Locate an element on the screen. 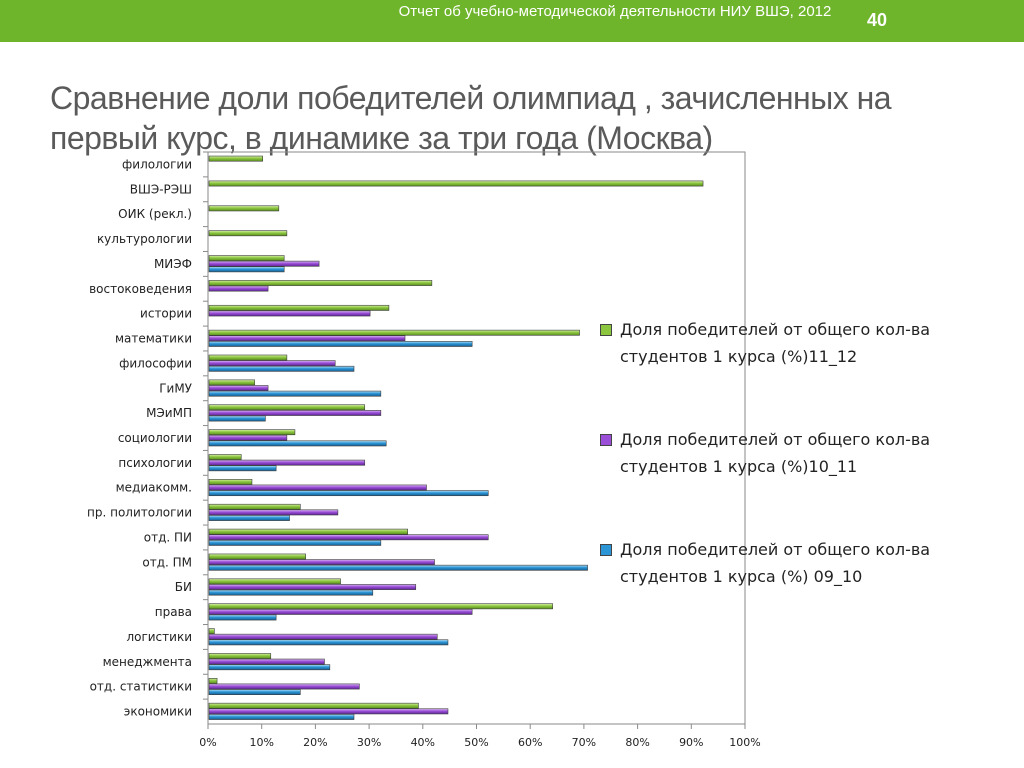 The height and width of the screenshot is (768, 1024). x-tick-label: 90% is located at coordinates (691, 742).